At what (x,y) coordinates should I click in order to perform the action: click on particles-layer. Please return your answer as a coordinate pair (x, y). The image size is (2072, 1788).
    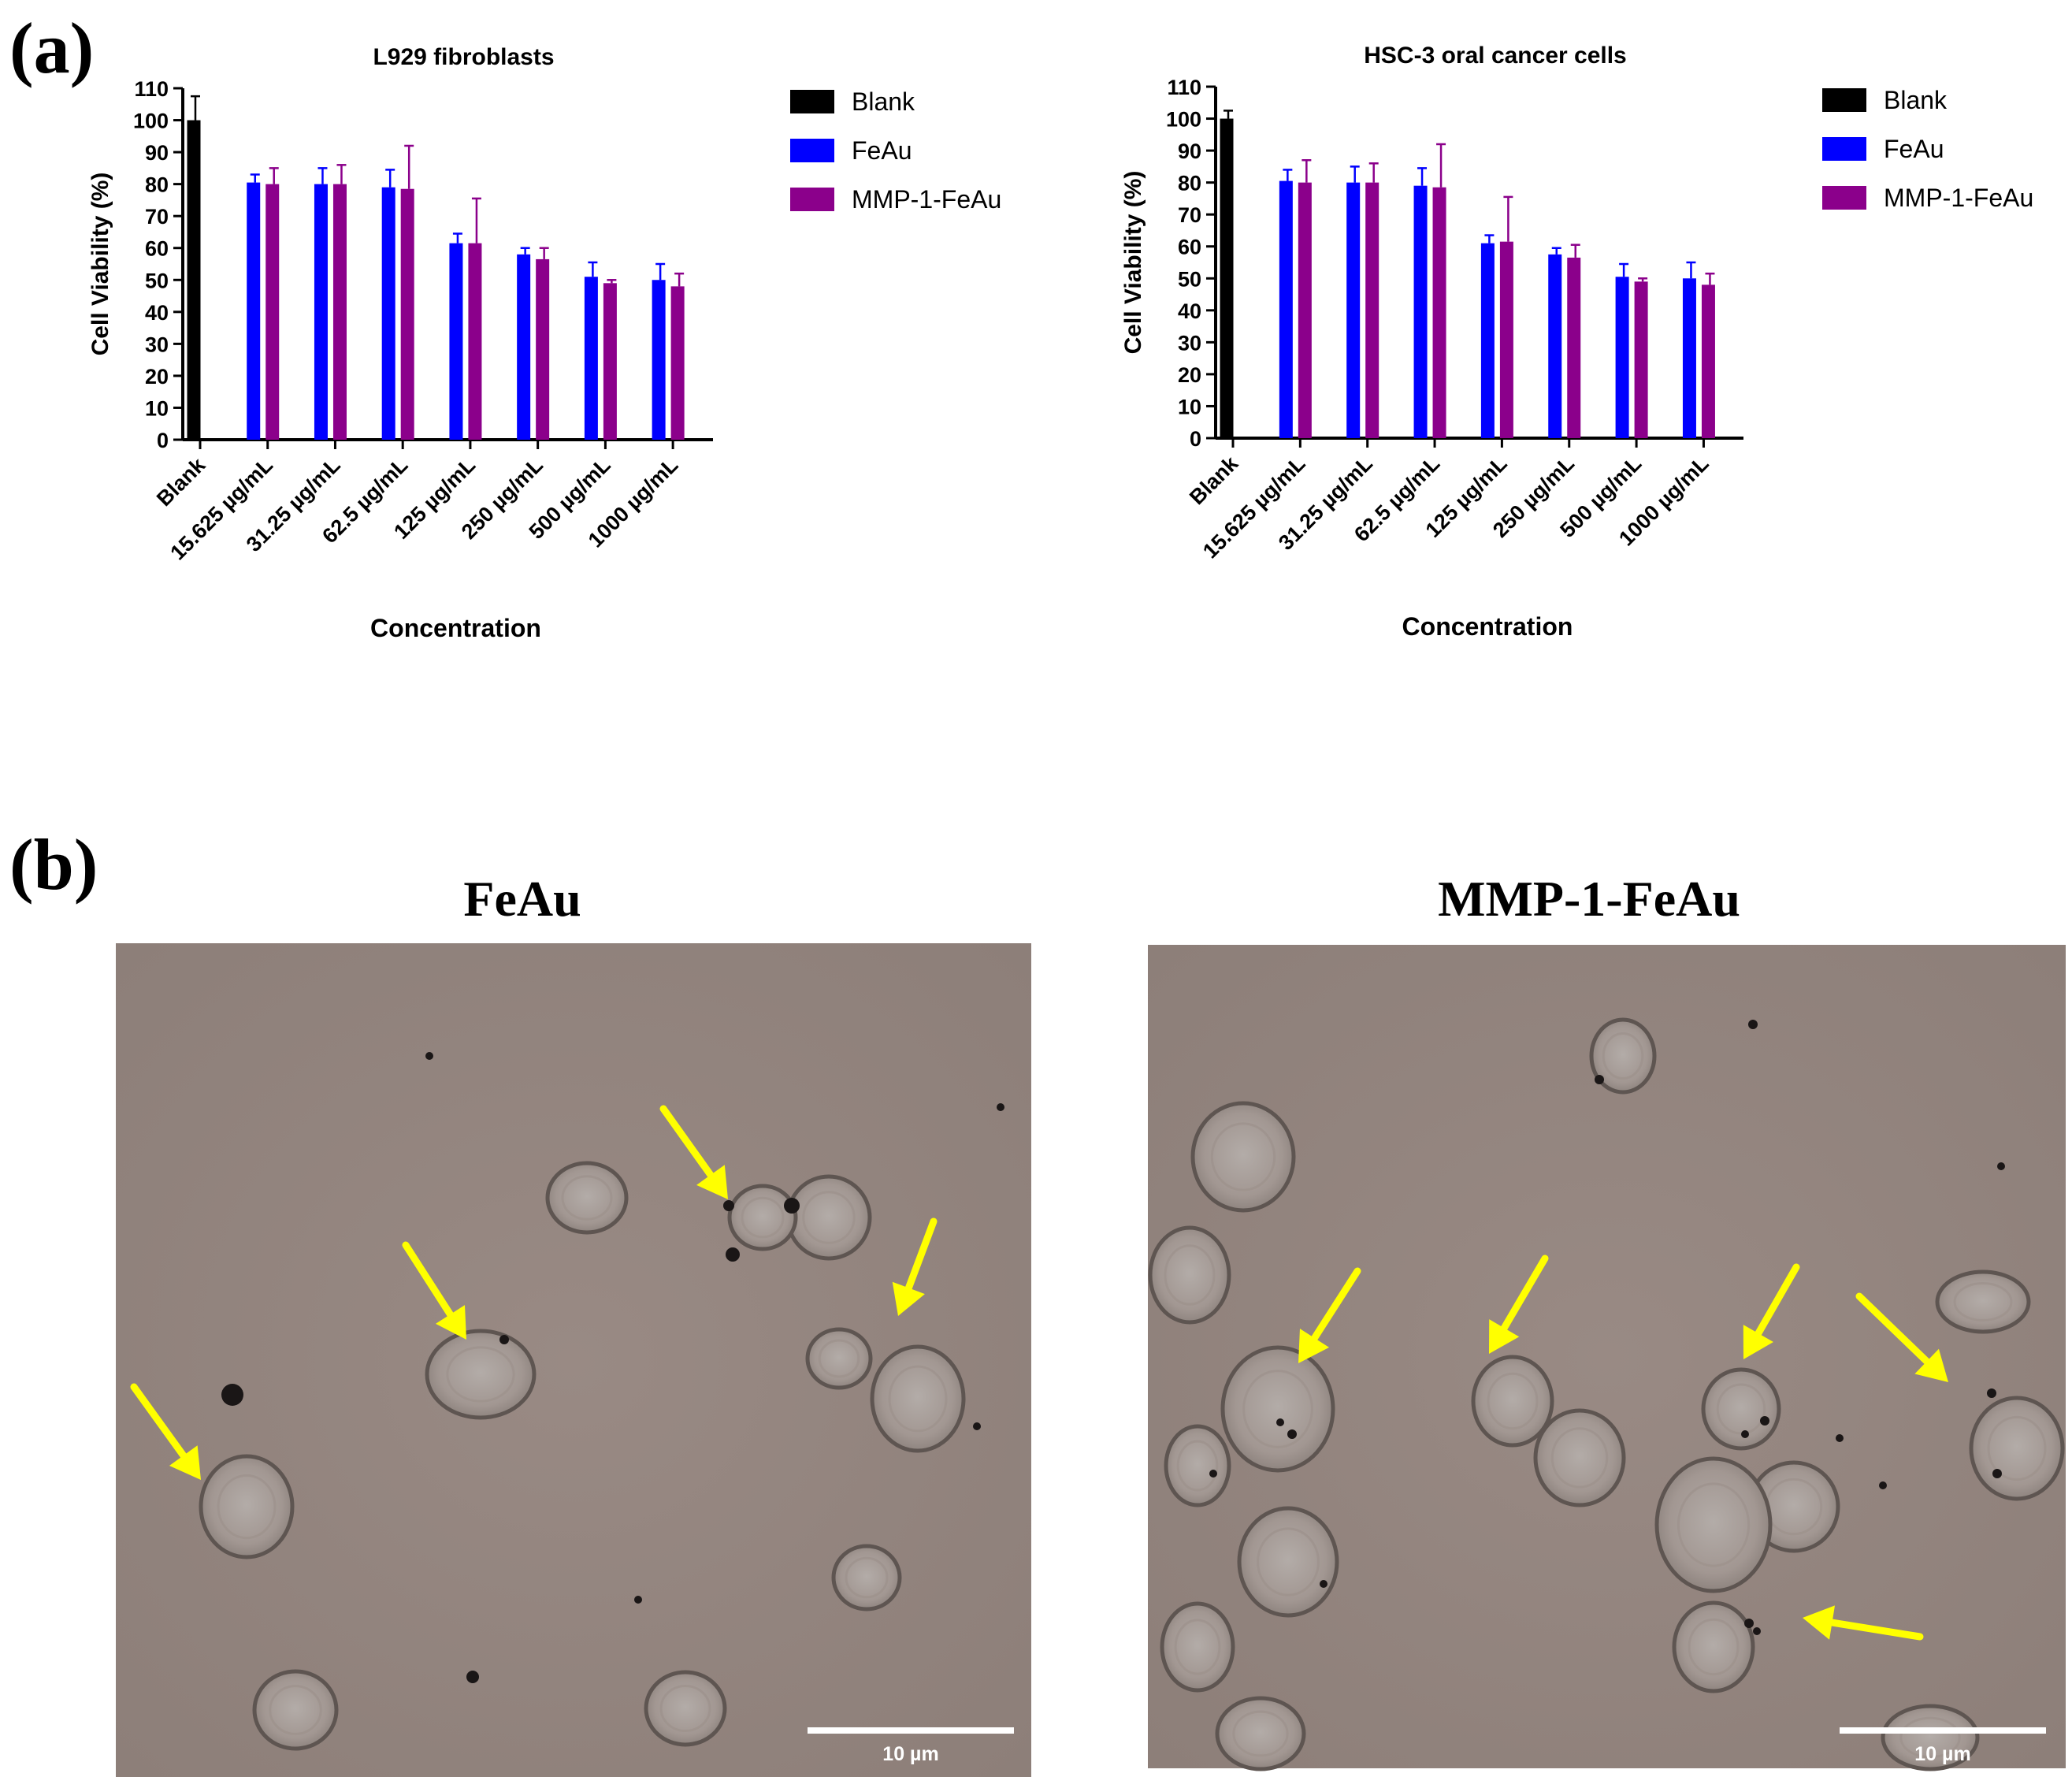
    Looking at the image, I should click on (1607, 1327).